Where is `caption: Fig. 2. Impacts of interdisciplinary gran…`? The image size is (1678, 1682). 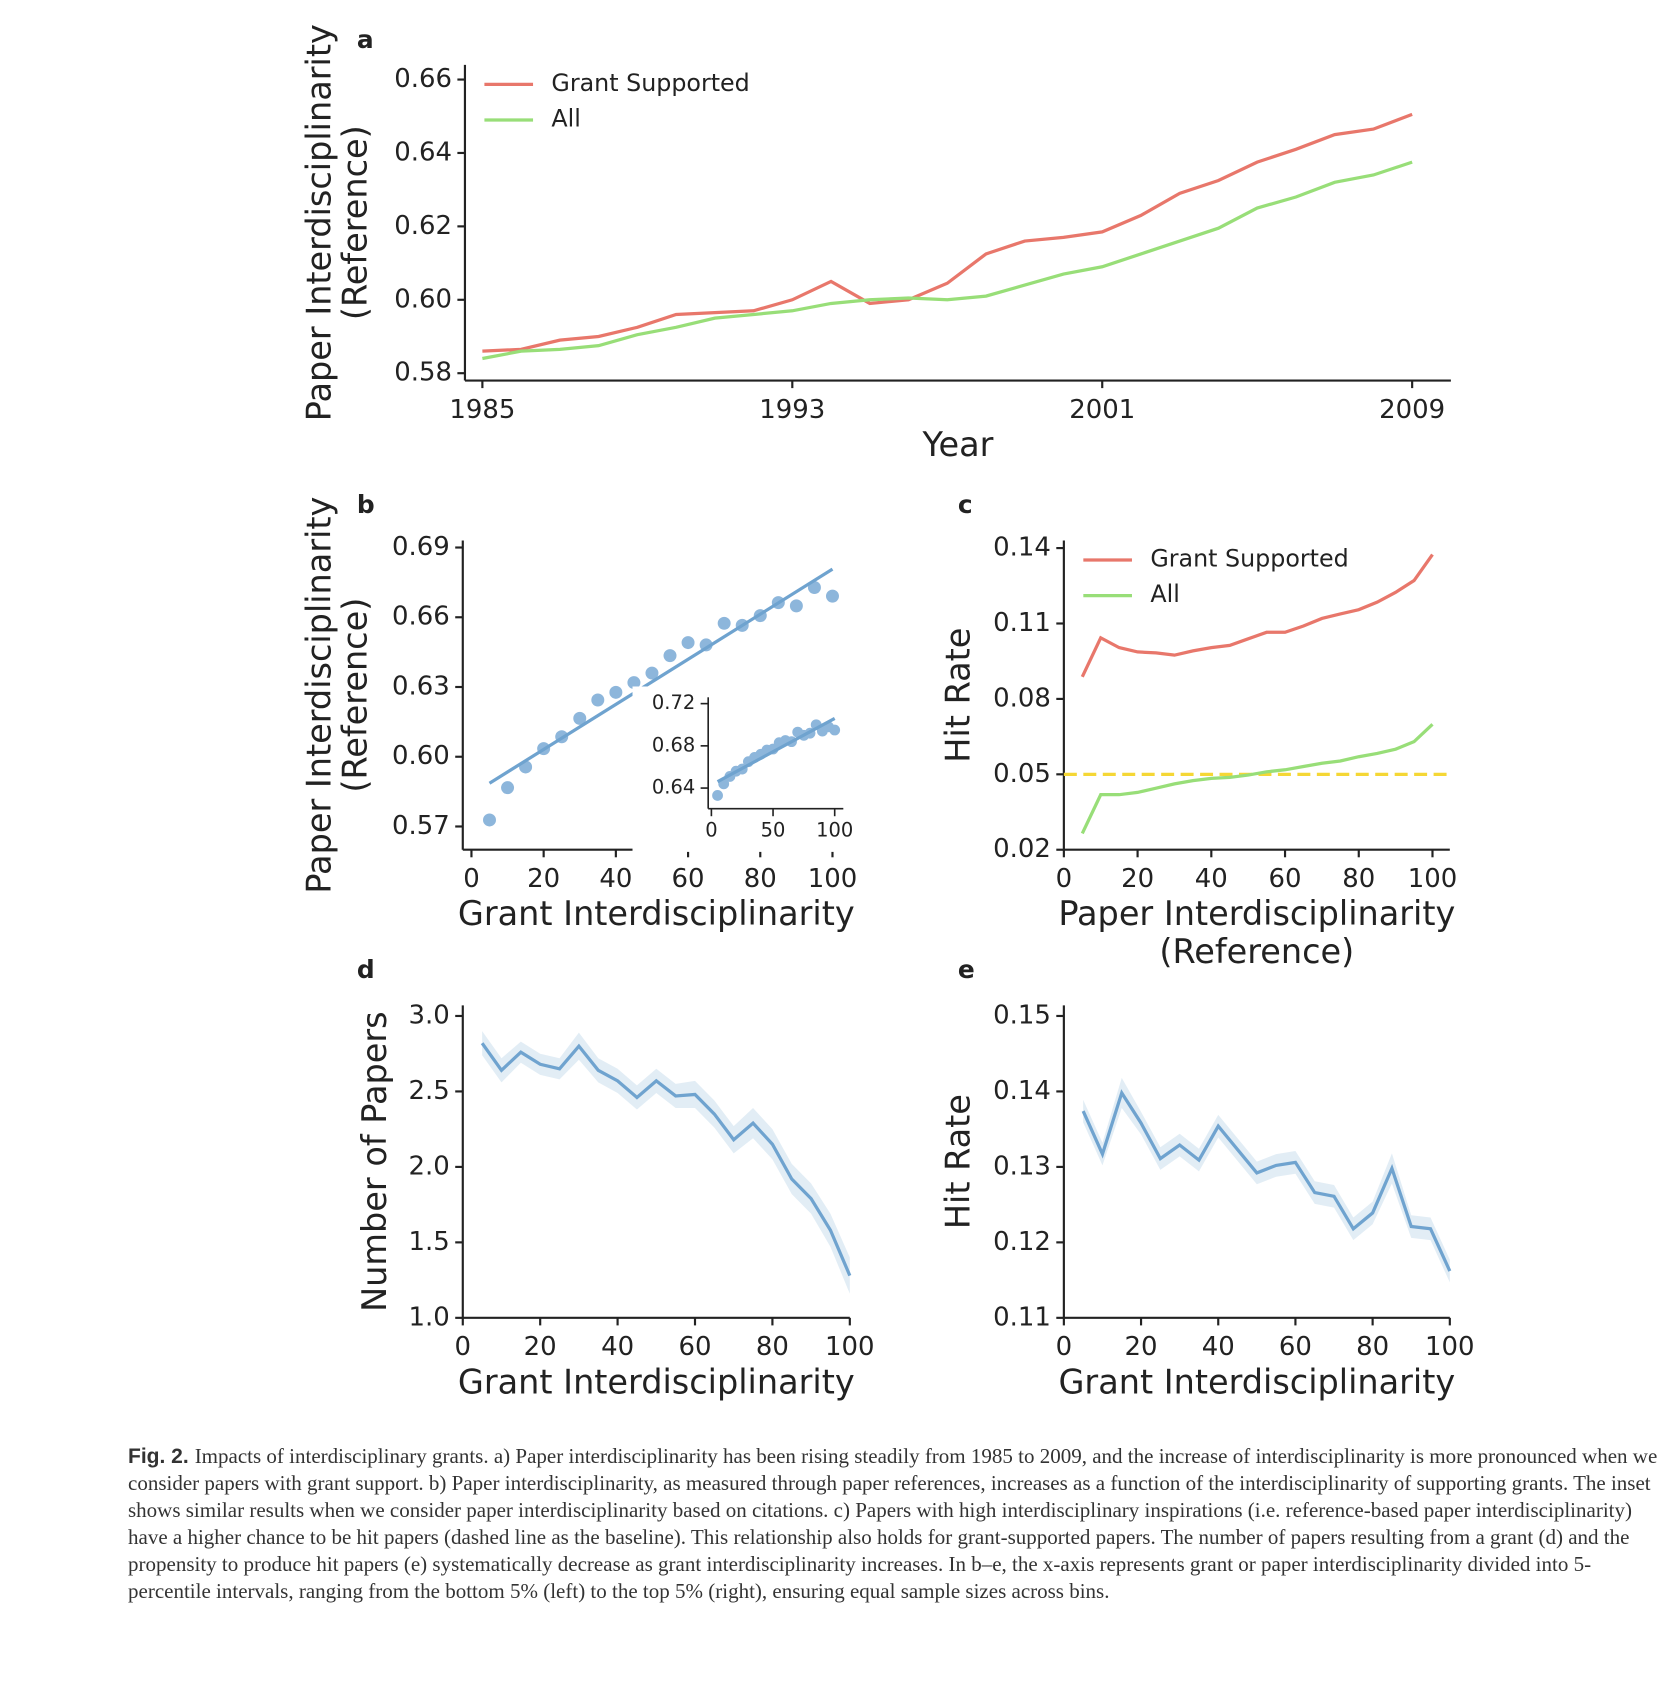
caption: Fig. 2. Impacts of interdisciplinary gran… is located at coordinates (893, 1524).